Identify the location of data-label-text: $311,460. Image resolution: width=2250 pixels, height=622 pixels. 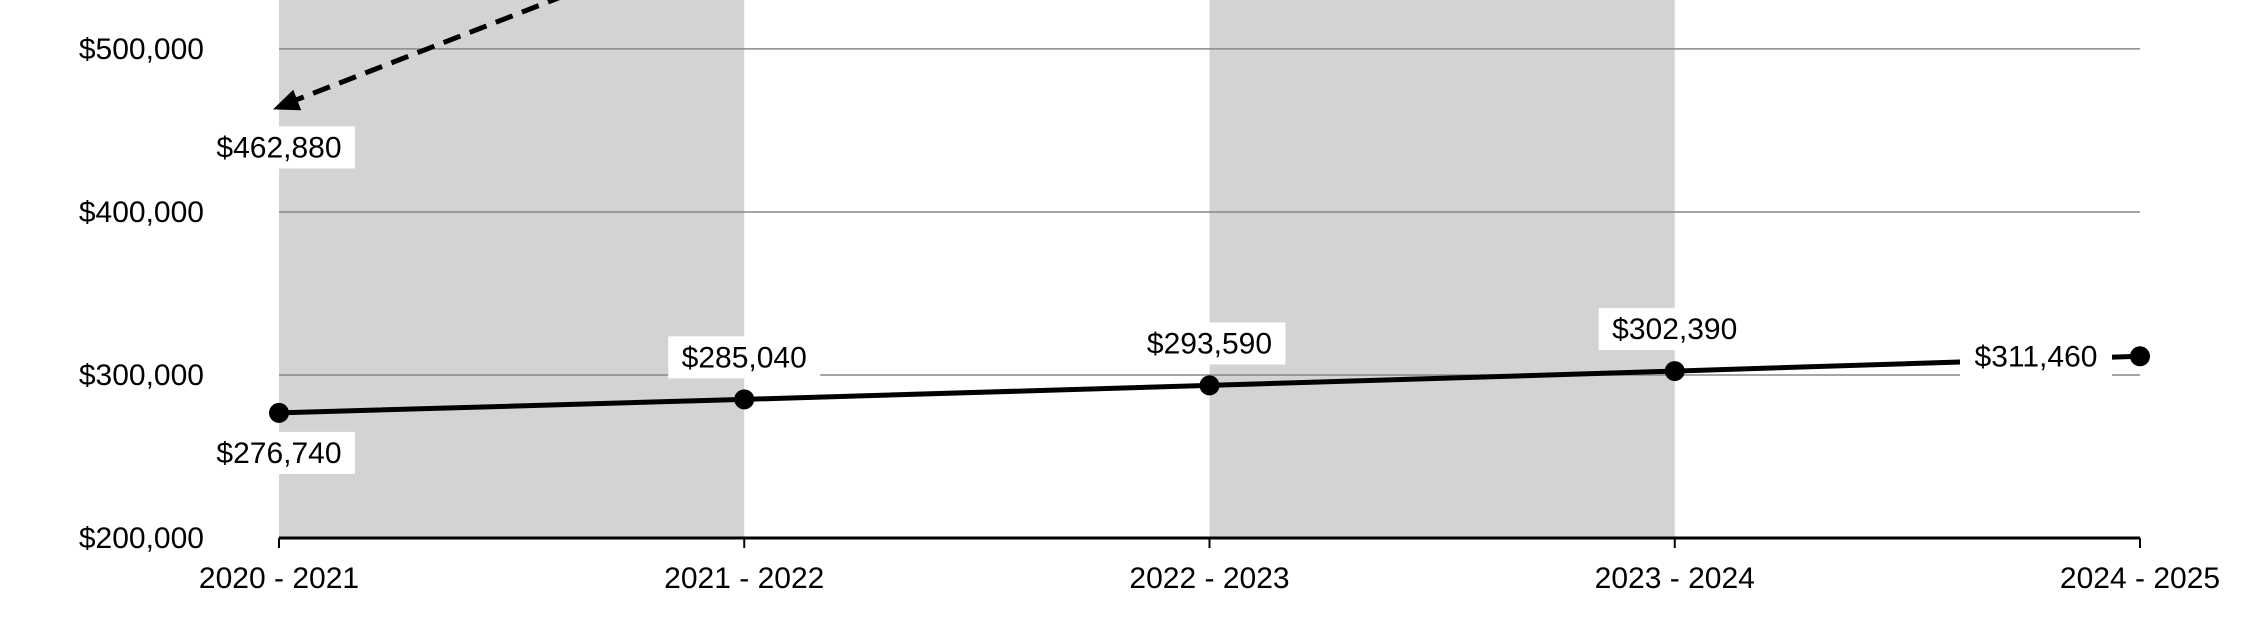
(2036, 356).